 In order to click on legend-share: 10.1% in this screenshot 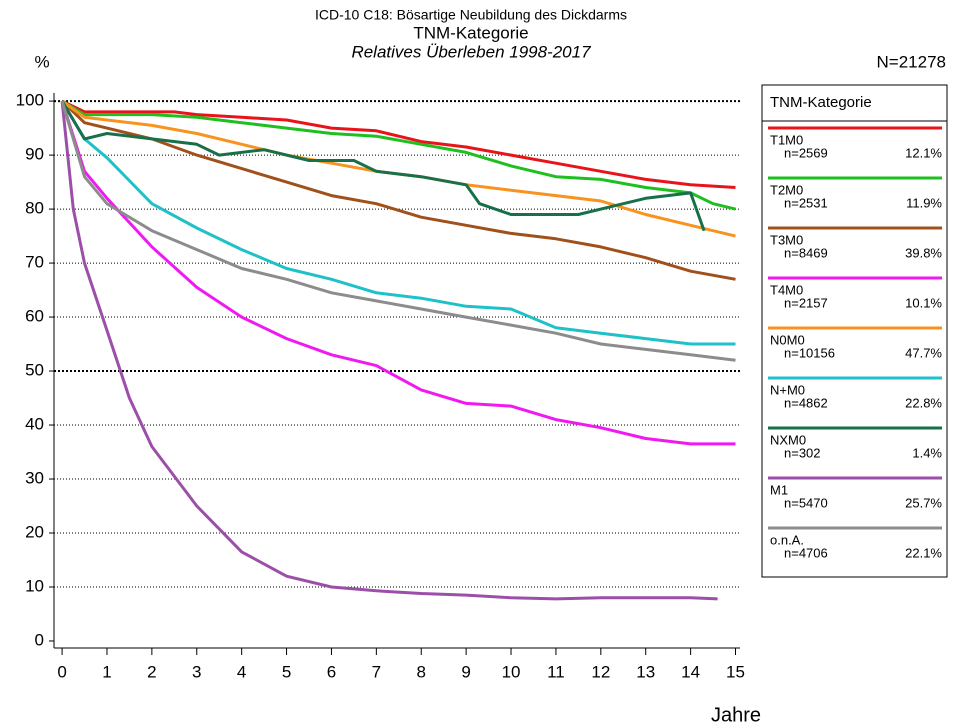, I will do `click(923, 302)`.